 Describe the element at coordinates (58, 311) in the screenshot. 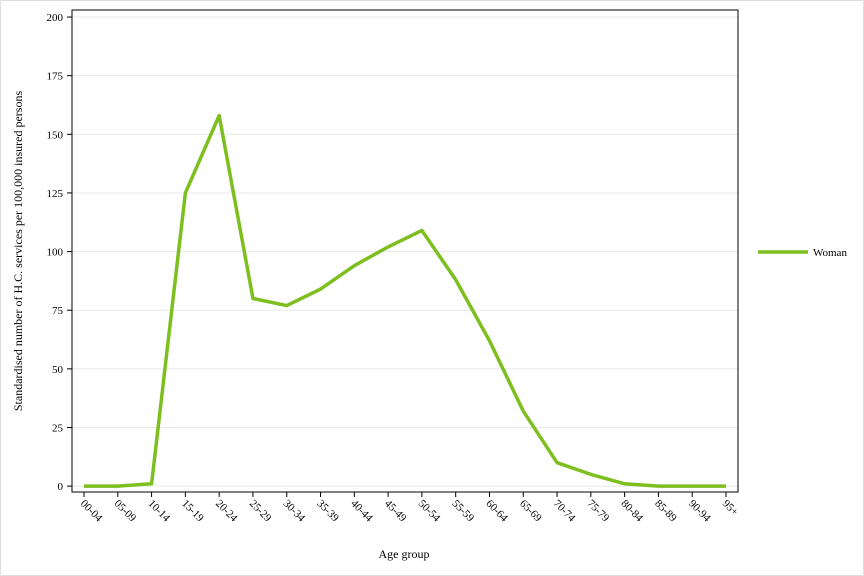

I see `y-tick-label: 75` at that location.